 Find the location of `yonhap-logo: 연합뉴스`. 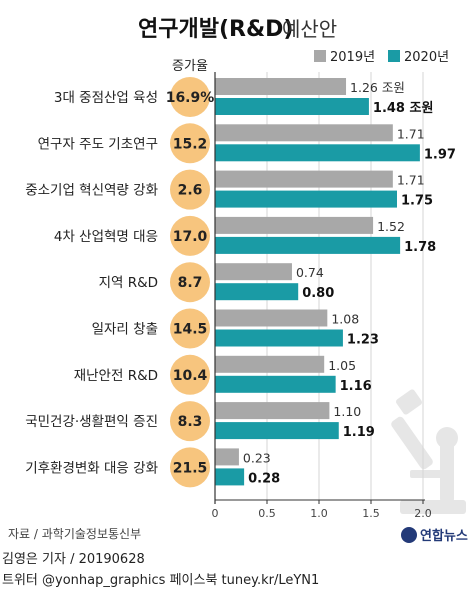

yonhap-logo: 연합뉴스 is located at coordinates (434, 535).